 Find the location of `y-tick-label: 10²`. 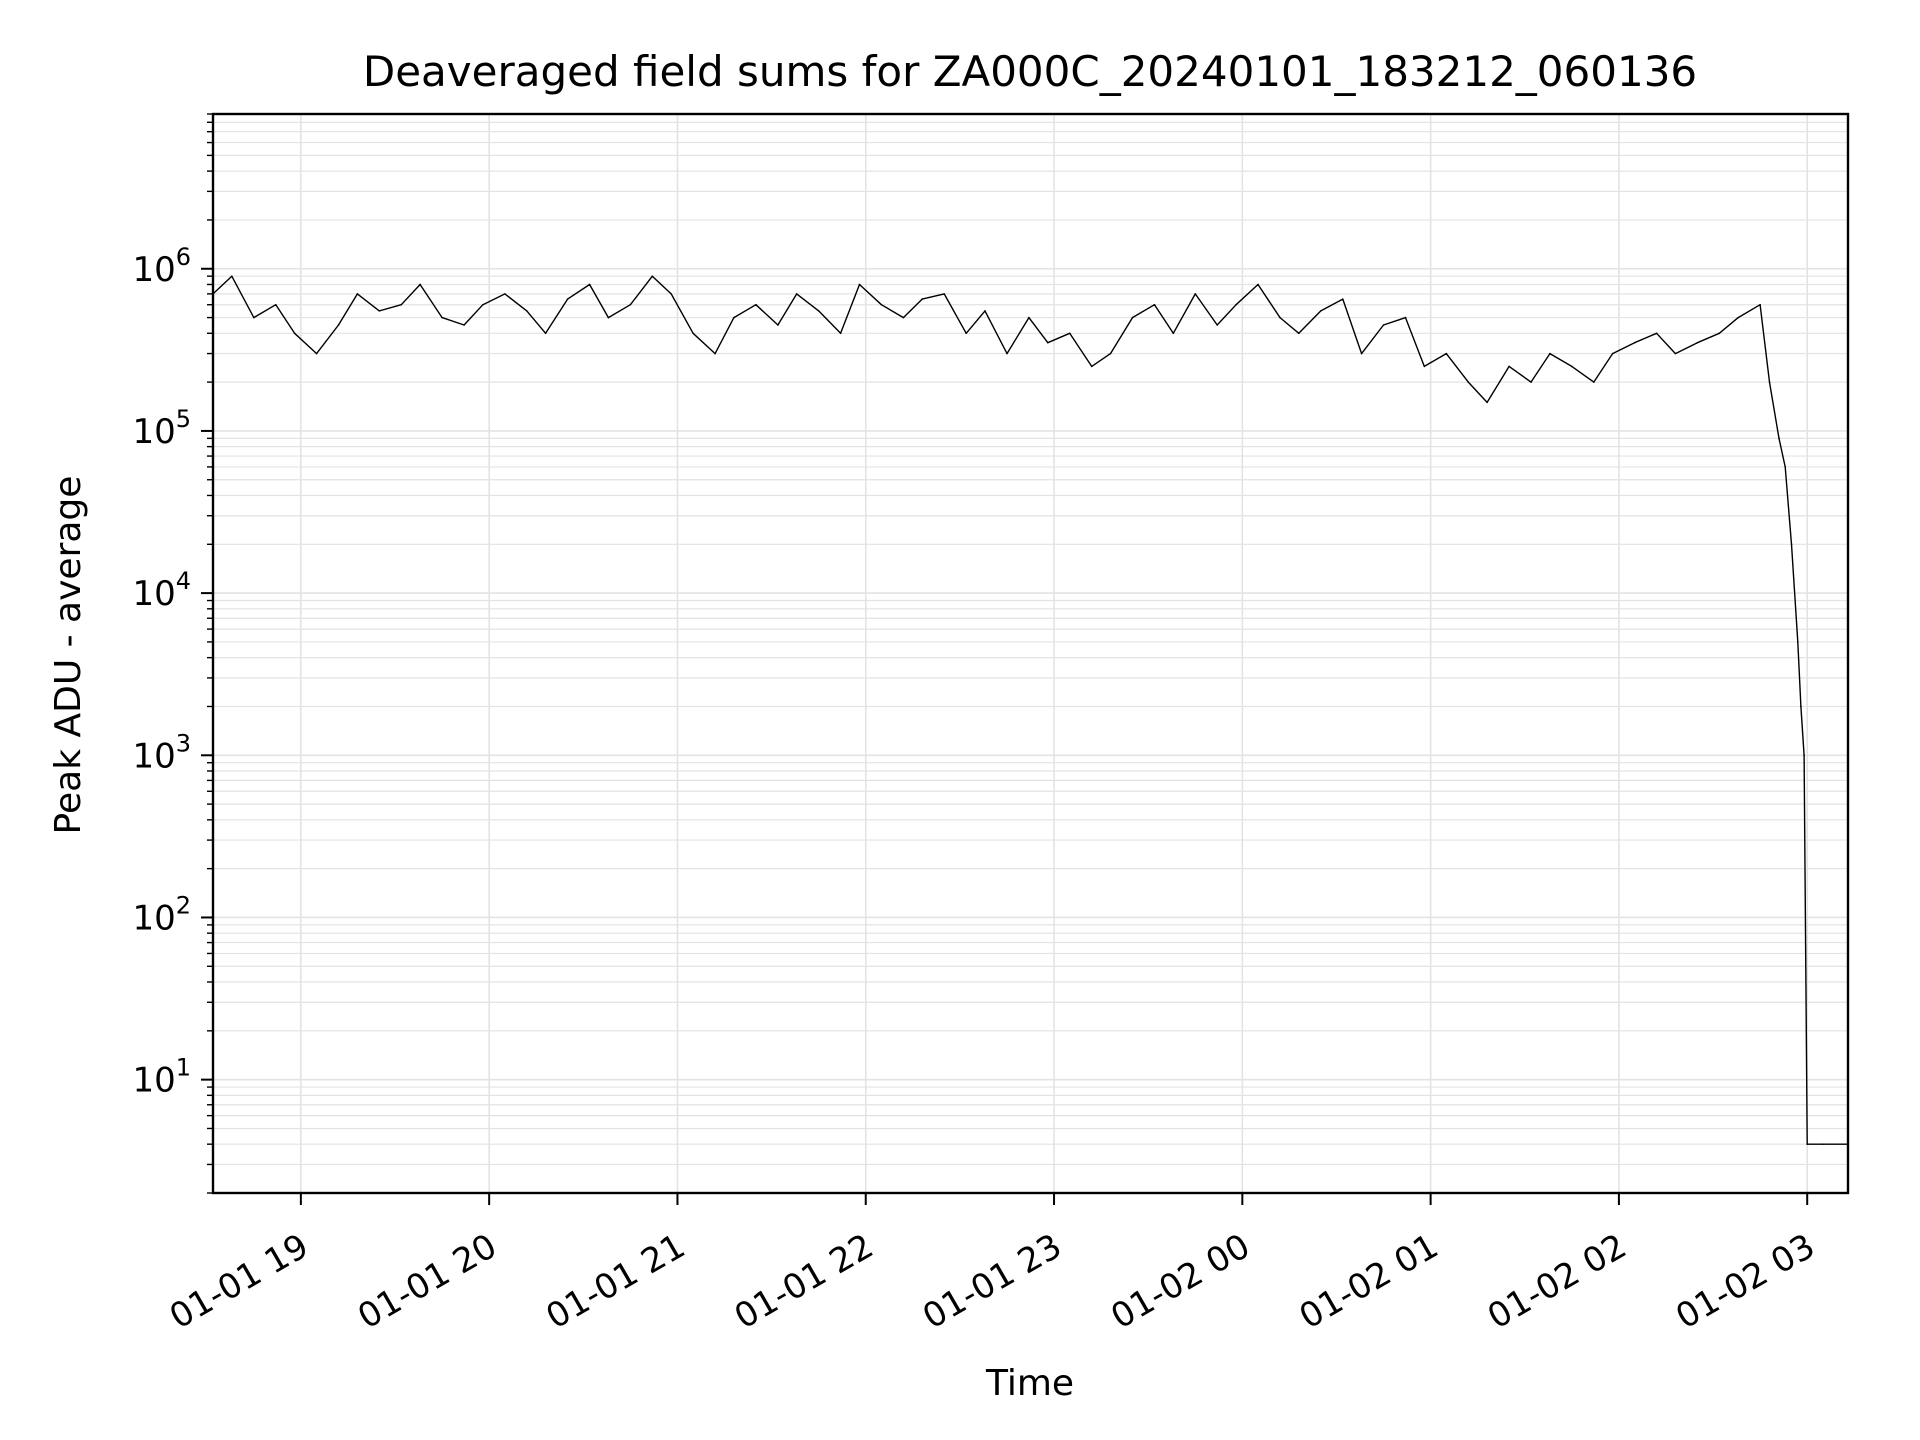

y-tick-label: 10² is located at coordinates (161, 914).